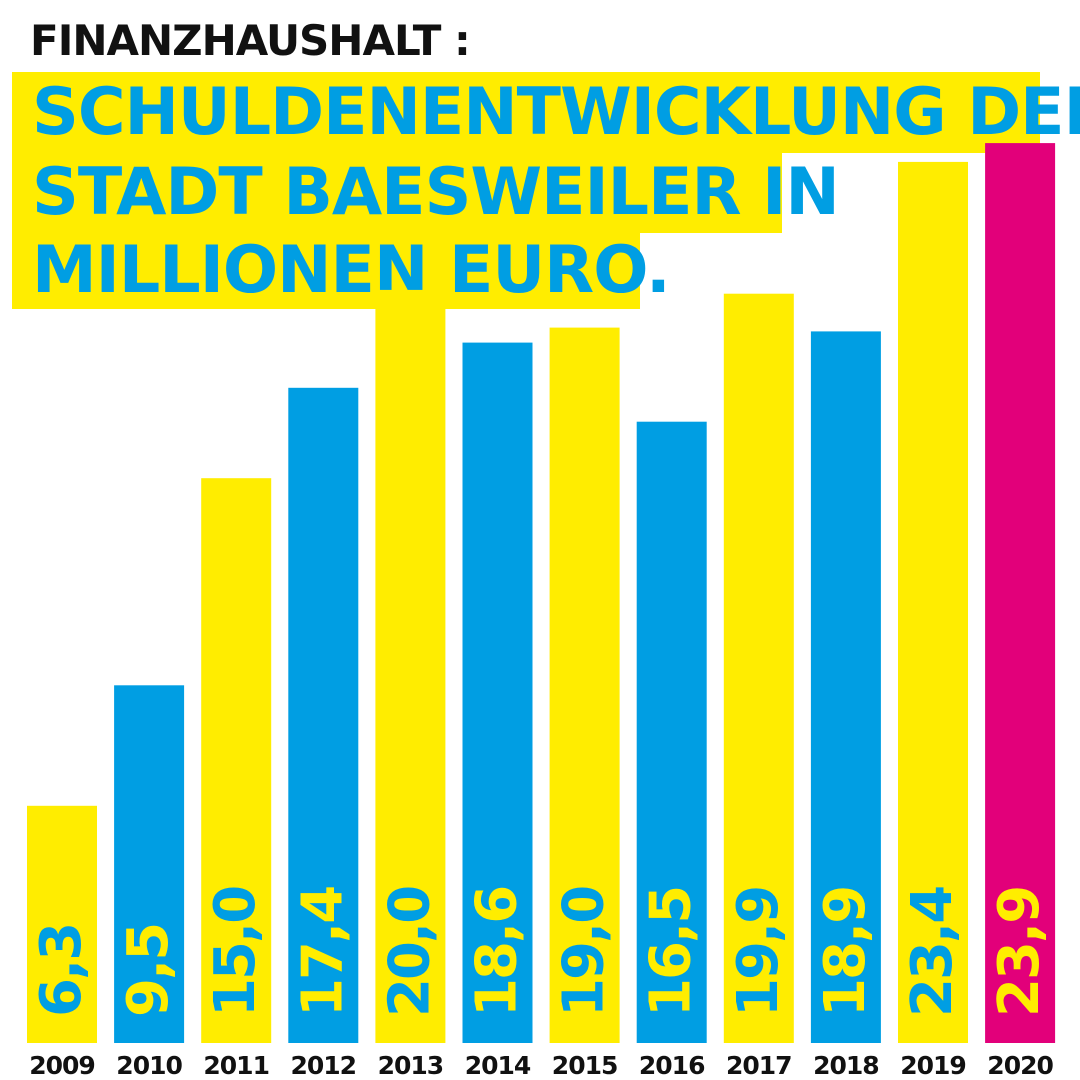  What do you see at coordinates (1020, 1065) in the screenshot?
I see `year-label-2020: 2020` at bounding box center [1020, 1065].